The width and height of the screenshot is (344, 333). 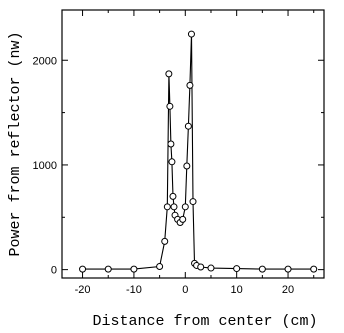 What do you see at coordinates (288, 290) in the screenshot?
I see `x-tick-label: 20` at bounding box center [288, 290].